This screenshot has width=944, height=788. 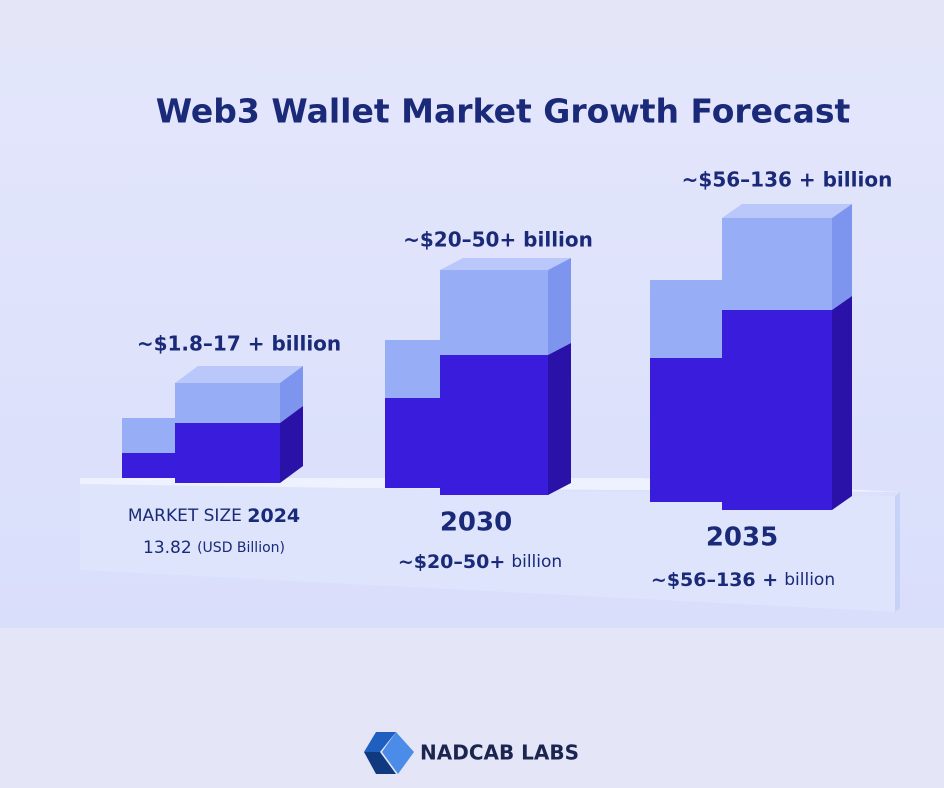 I want to click on top-label: ~$1.8–17 + billion, so click(x=239, y=344).